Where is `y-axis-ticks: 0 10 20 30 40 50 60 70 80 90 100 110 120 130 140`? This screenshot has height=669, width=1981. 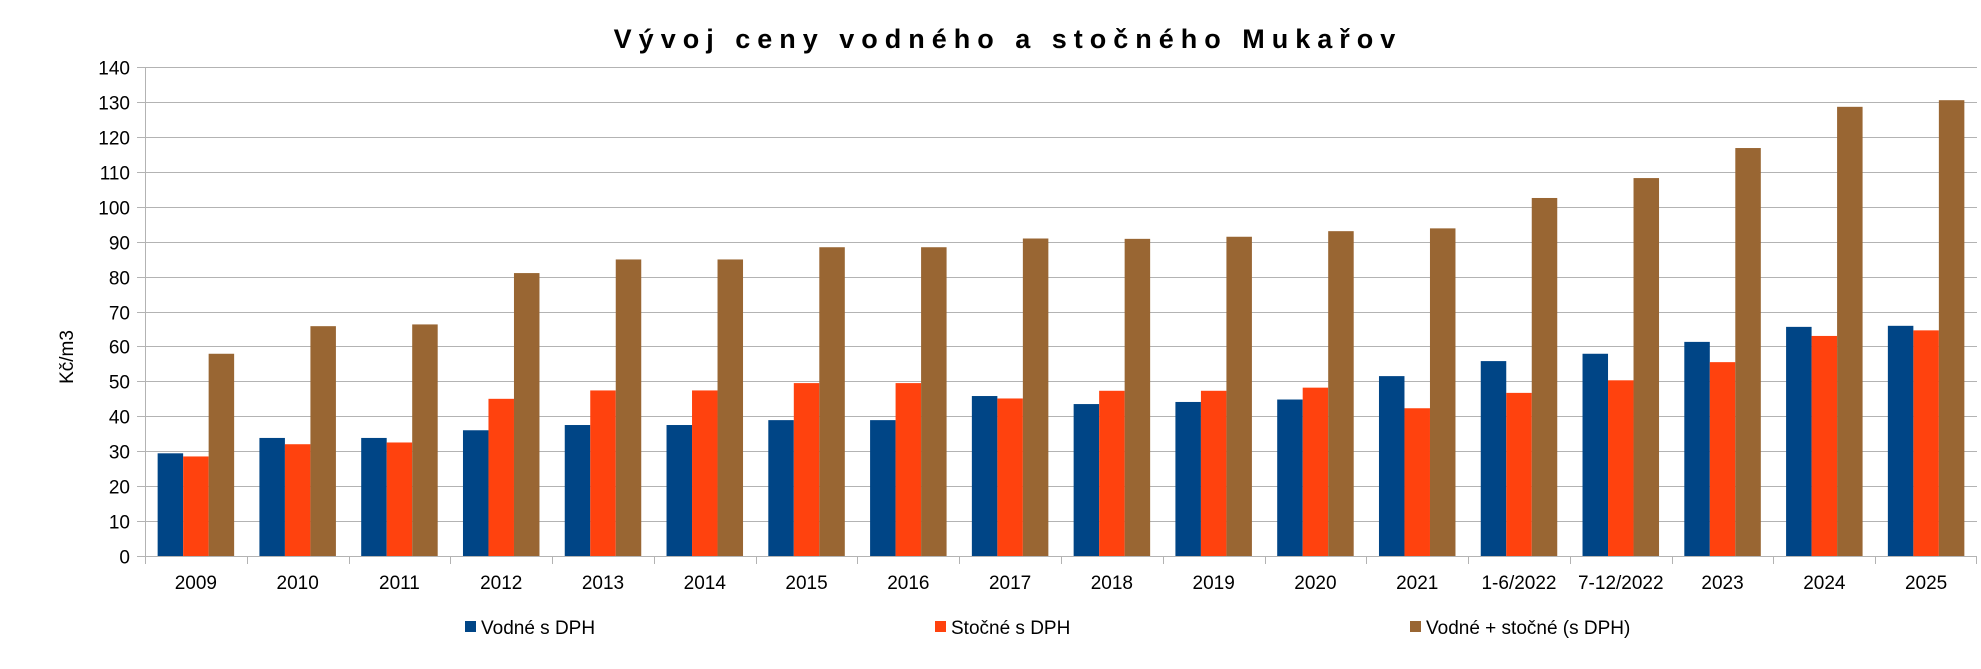
y-axis-ticks: 0 10 20 30 40 50 60 70 80 90 100 110 120 130 140 is located at coordinates (121, 314).